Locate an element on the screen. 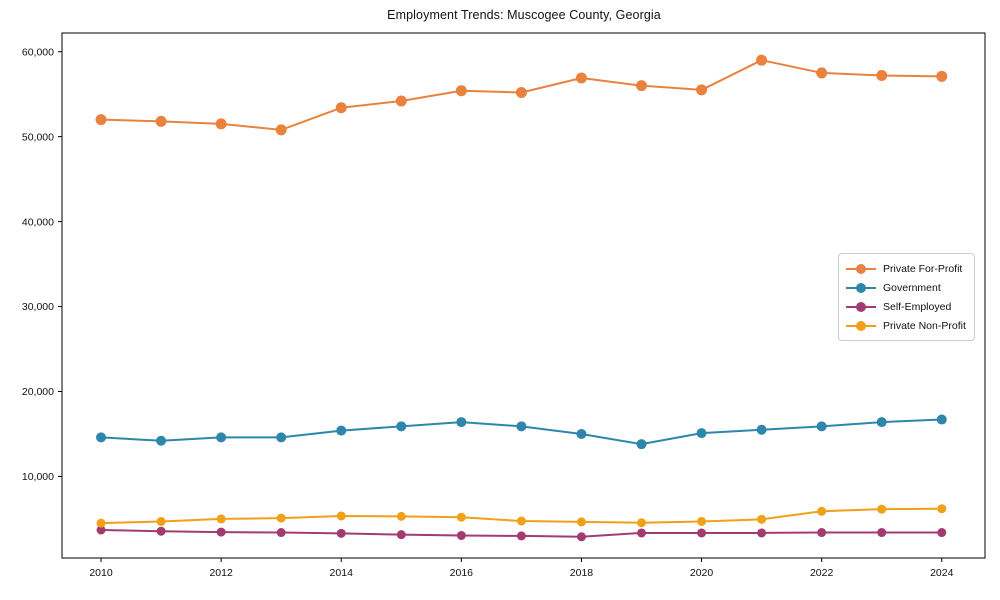 The image size is (1000, 600). legend-label: Self-Employed is located at coordinates (917, 306).